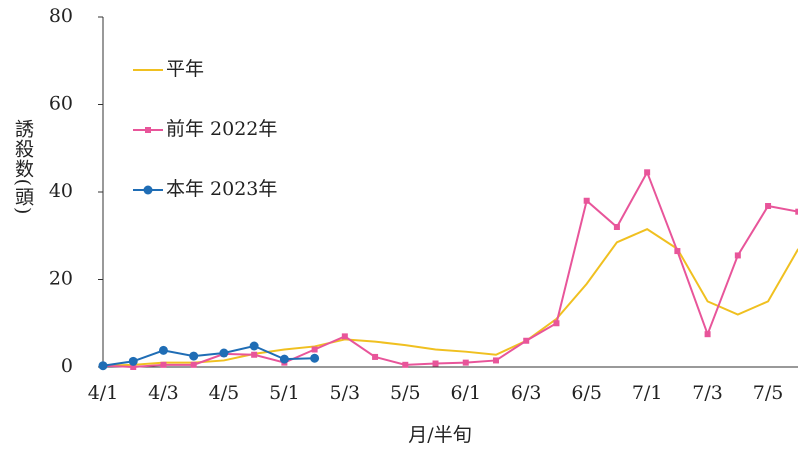 The image size is (798, 450). What do you see at coordinates (439, 435) in the screenshot?
I see `x-axis-label: 月/半旬` at bounding box center [439, 435].